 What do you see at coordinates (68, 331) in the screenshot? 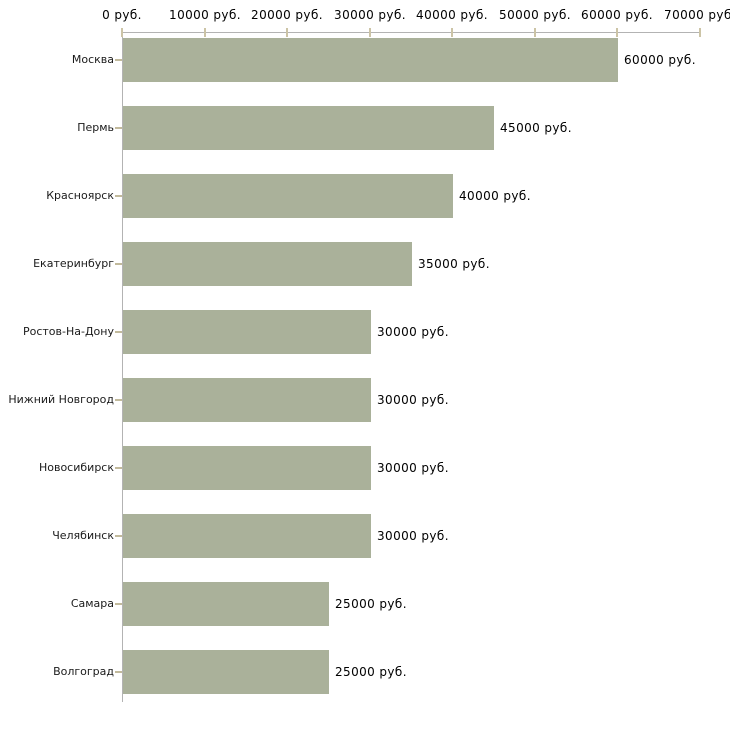
I see `category-label: Ростов-На-Дону` at bounding box center [68, 331].